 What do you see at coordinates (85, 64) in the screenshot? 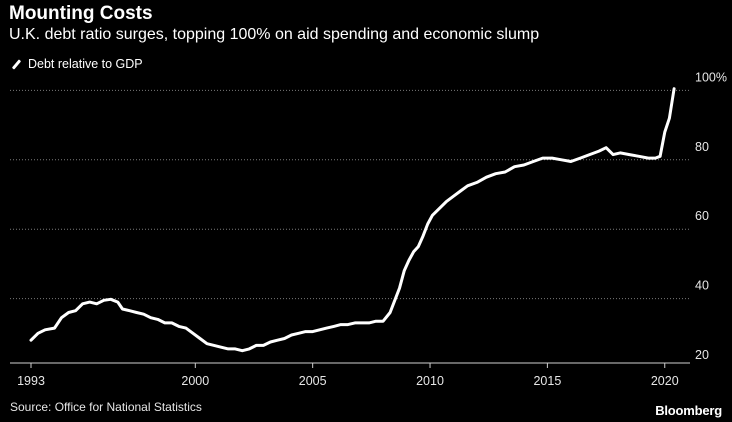
I see `legend-label: Debt relative to GDP` at bounding box center [85, 64].